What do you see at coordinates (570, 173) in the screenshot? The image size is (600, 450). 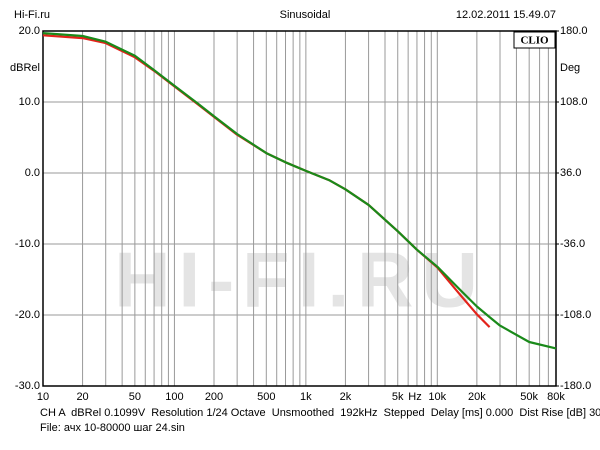 I see `y2-tick-label: 36.0` at bounding box center [570, 173].